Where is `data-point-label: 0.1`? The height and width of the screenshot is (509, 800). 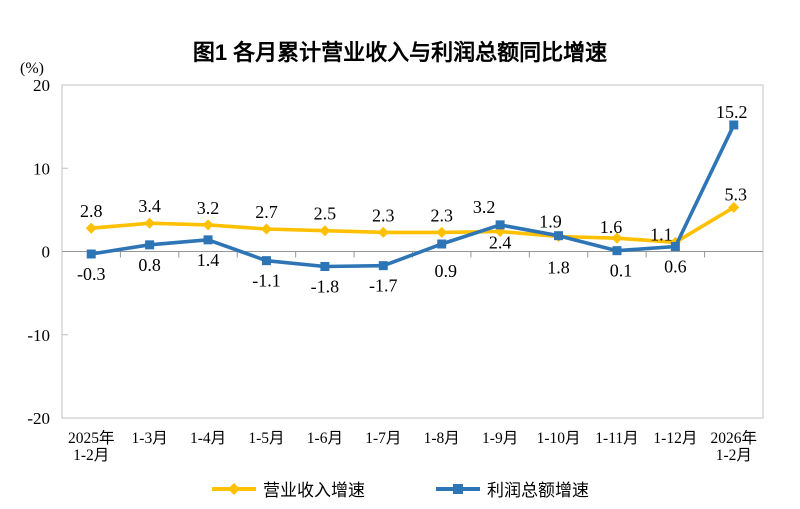
data-point-label: 0.1 is located at coordinates (621, 271).